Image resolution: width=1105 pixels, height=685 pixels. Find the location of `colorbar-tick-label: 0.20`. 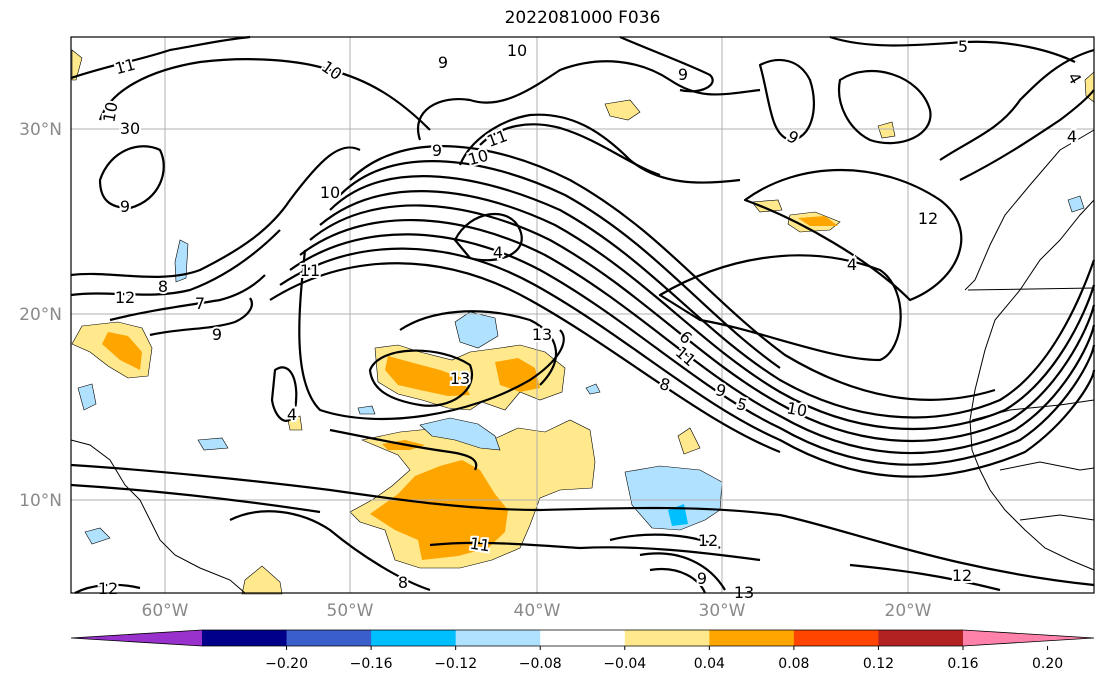

colorbar-tick-label: 0.20 is located at coordinates (1047, 664).